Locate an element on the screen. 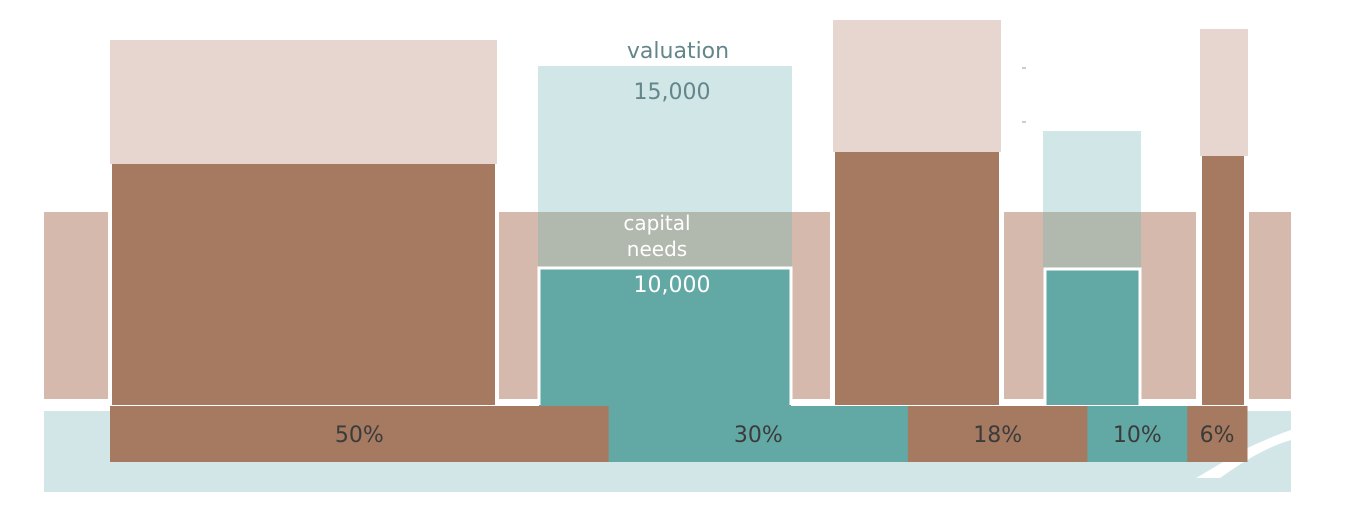  building-2-outline is located at coordinates (665, 335).